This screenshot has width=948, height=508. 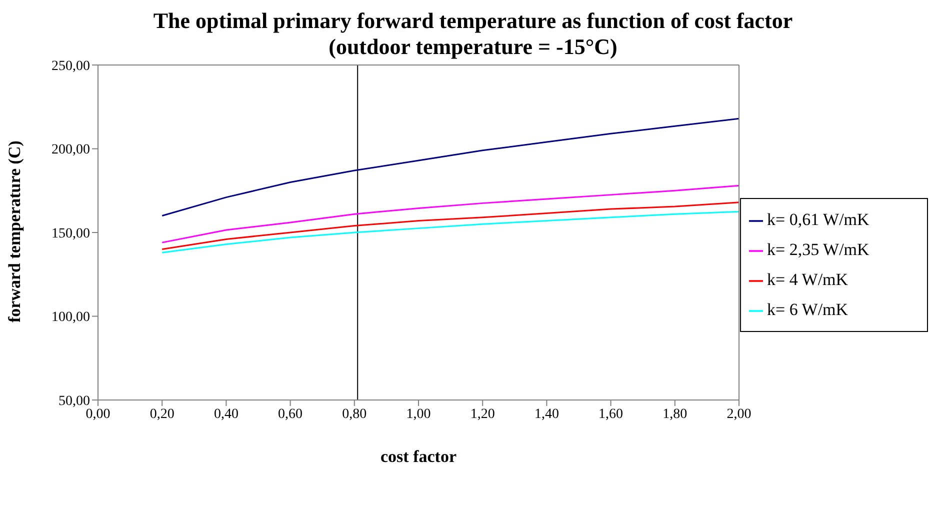 I want to click on y-tick-label: 50,00, so click(x=74, y=401).